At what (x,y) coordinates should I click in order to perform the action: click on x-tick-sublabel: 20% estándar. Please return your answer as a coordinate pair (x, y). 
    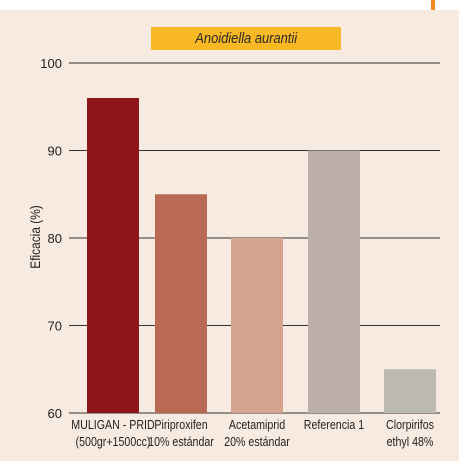
    Looking at the image, I should click on (257, 441).